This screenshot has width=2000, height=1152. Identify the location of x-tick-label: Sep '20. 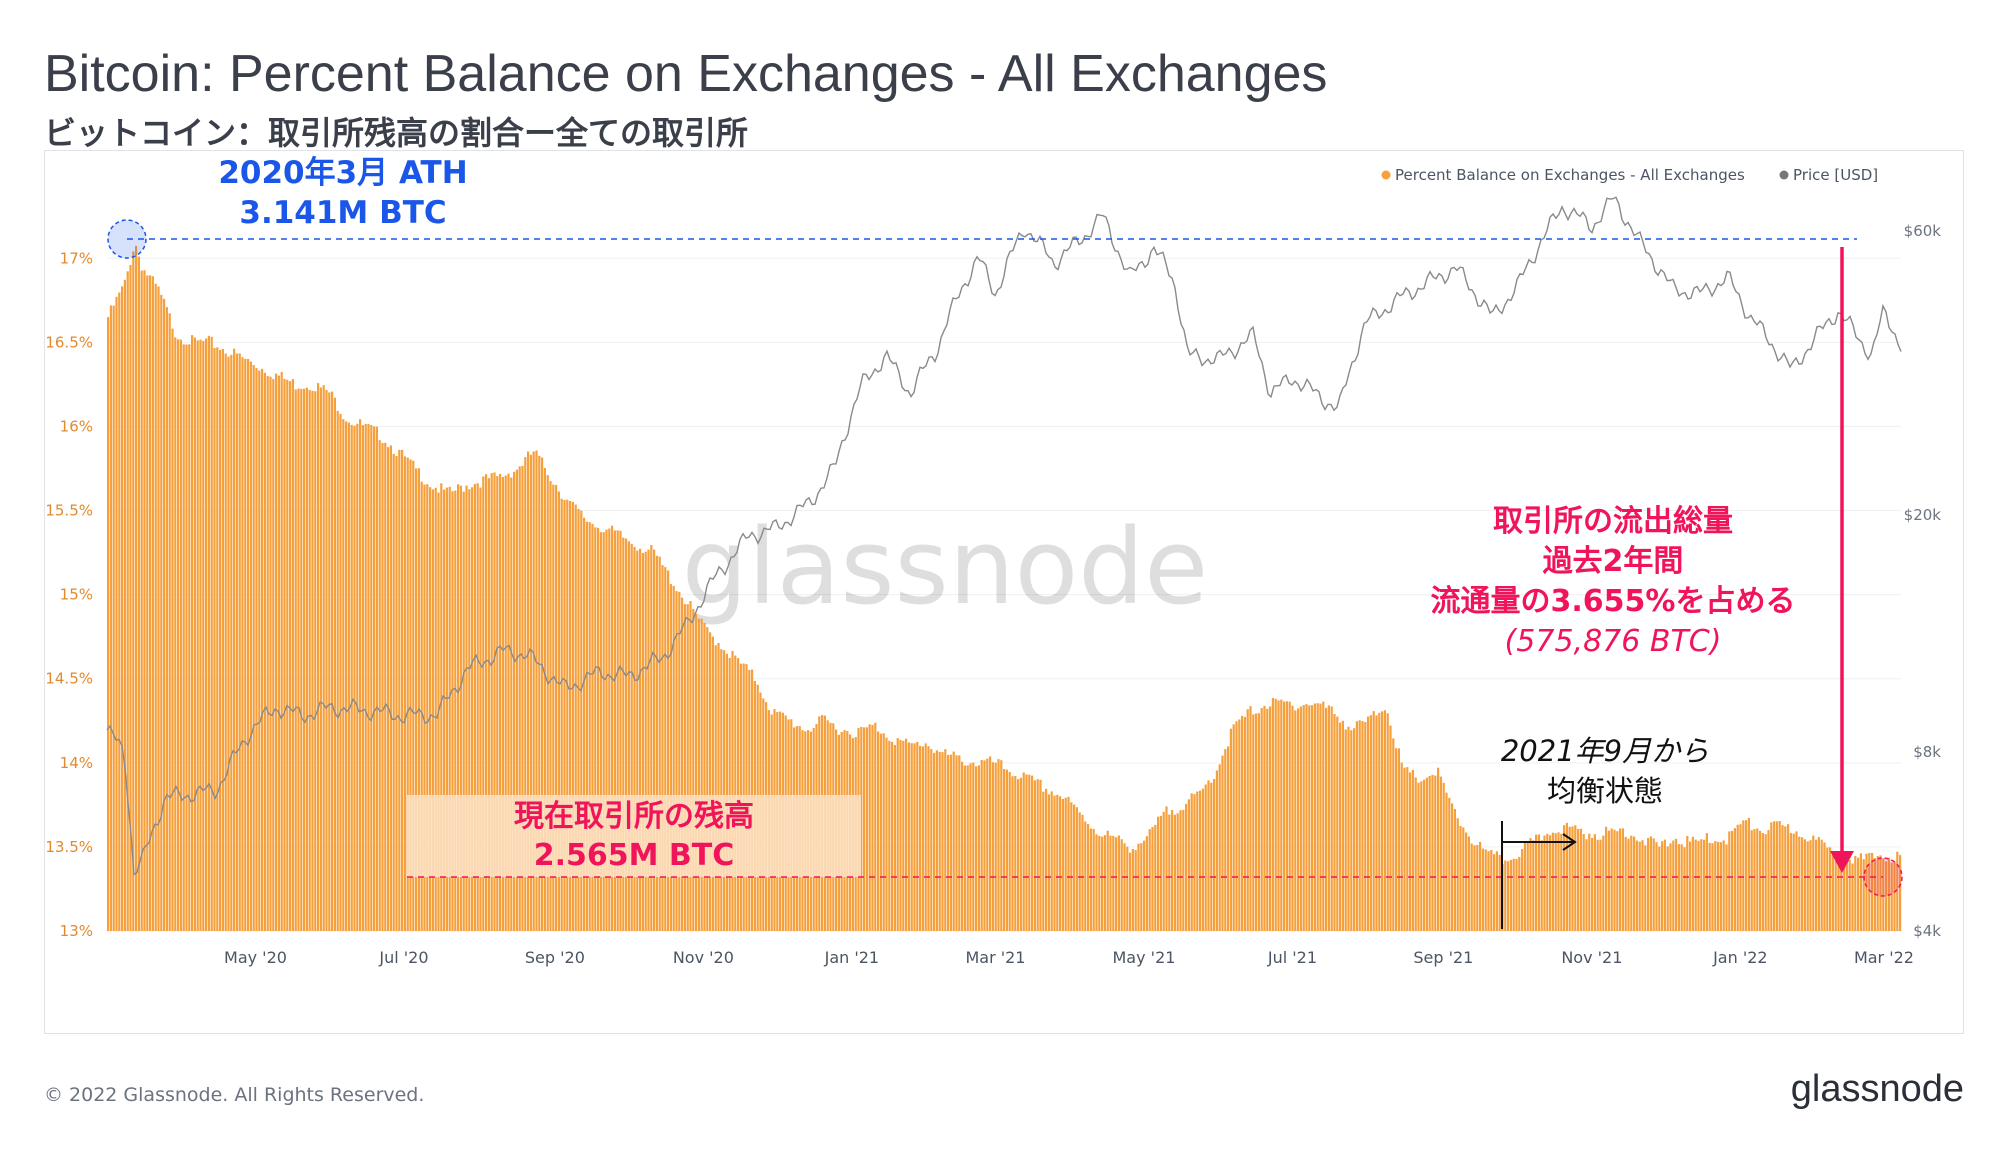
(555, 957).